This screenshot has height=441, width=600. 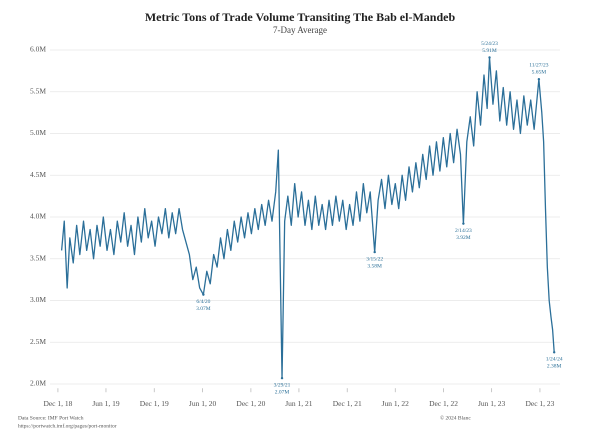 What do you see at coordinates (554, 367) in the screenshot?
I see `annotation-value: 2.38M` at bounding box center [554, 367].